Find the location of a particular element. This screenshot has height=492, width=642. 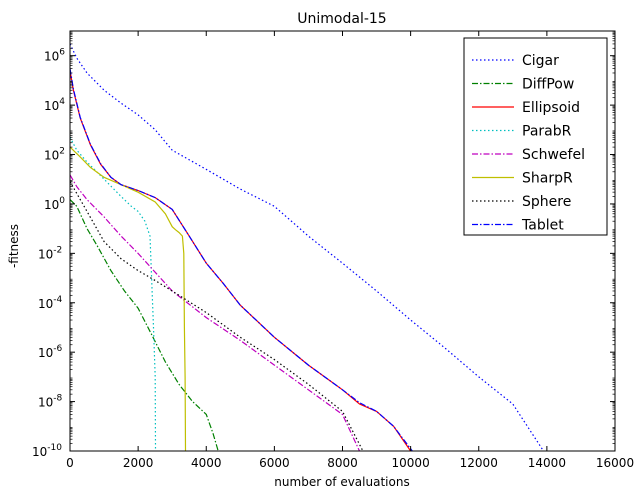

x-tick-label: 2000 is located at coordinates (138, 463).